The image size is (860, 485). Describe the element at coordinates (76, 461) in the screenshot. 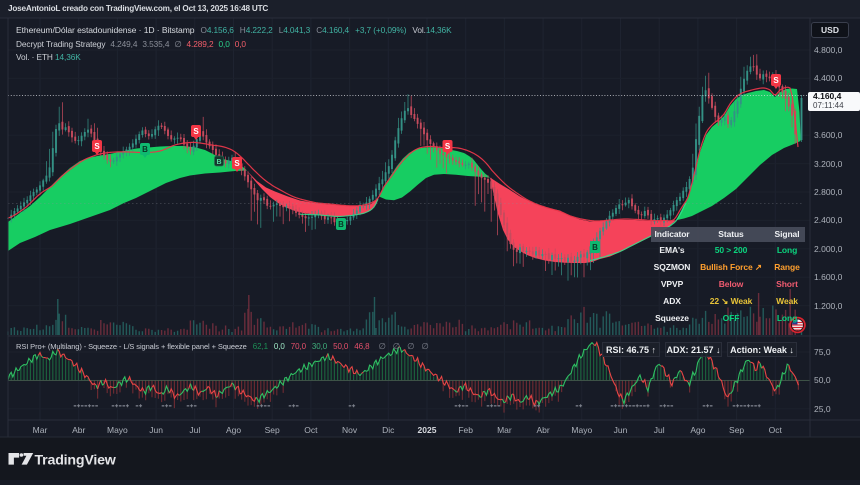

I see `svg-text: TradingView` at that location.